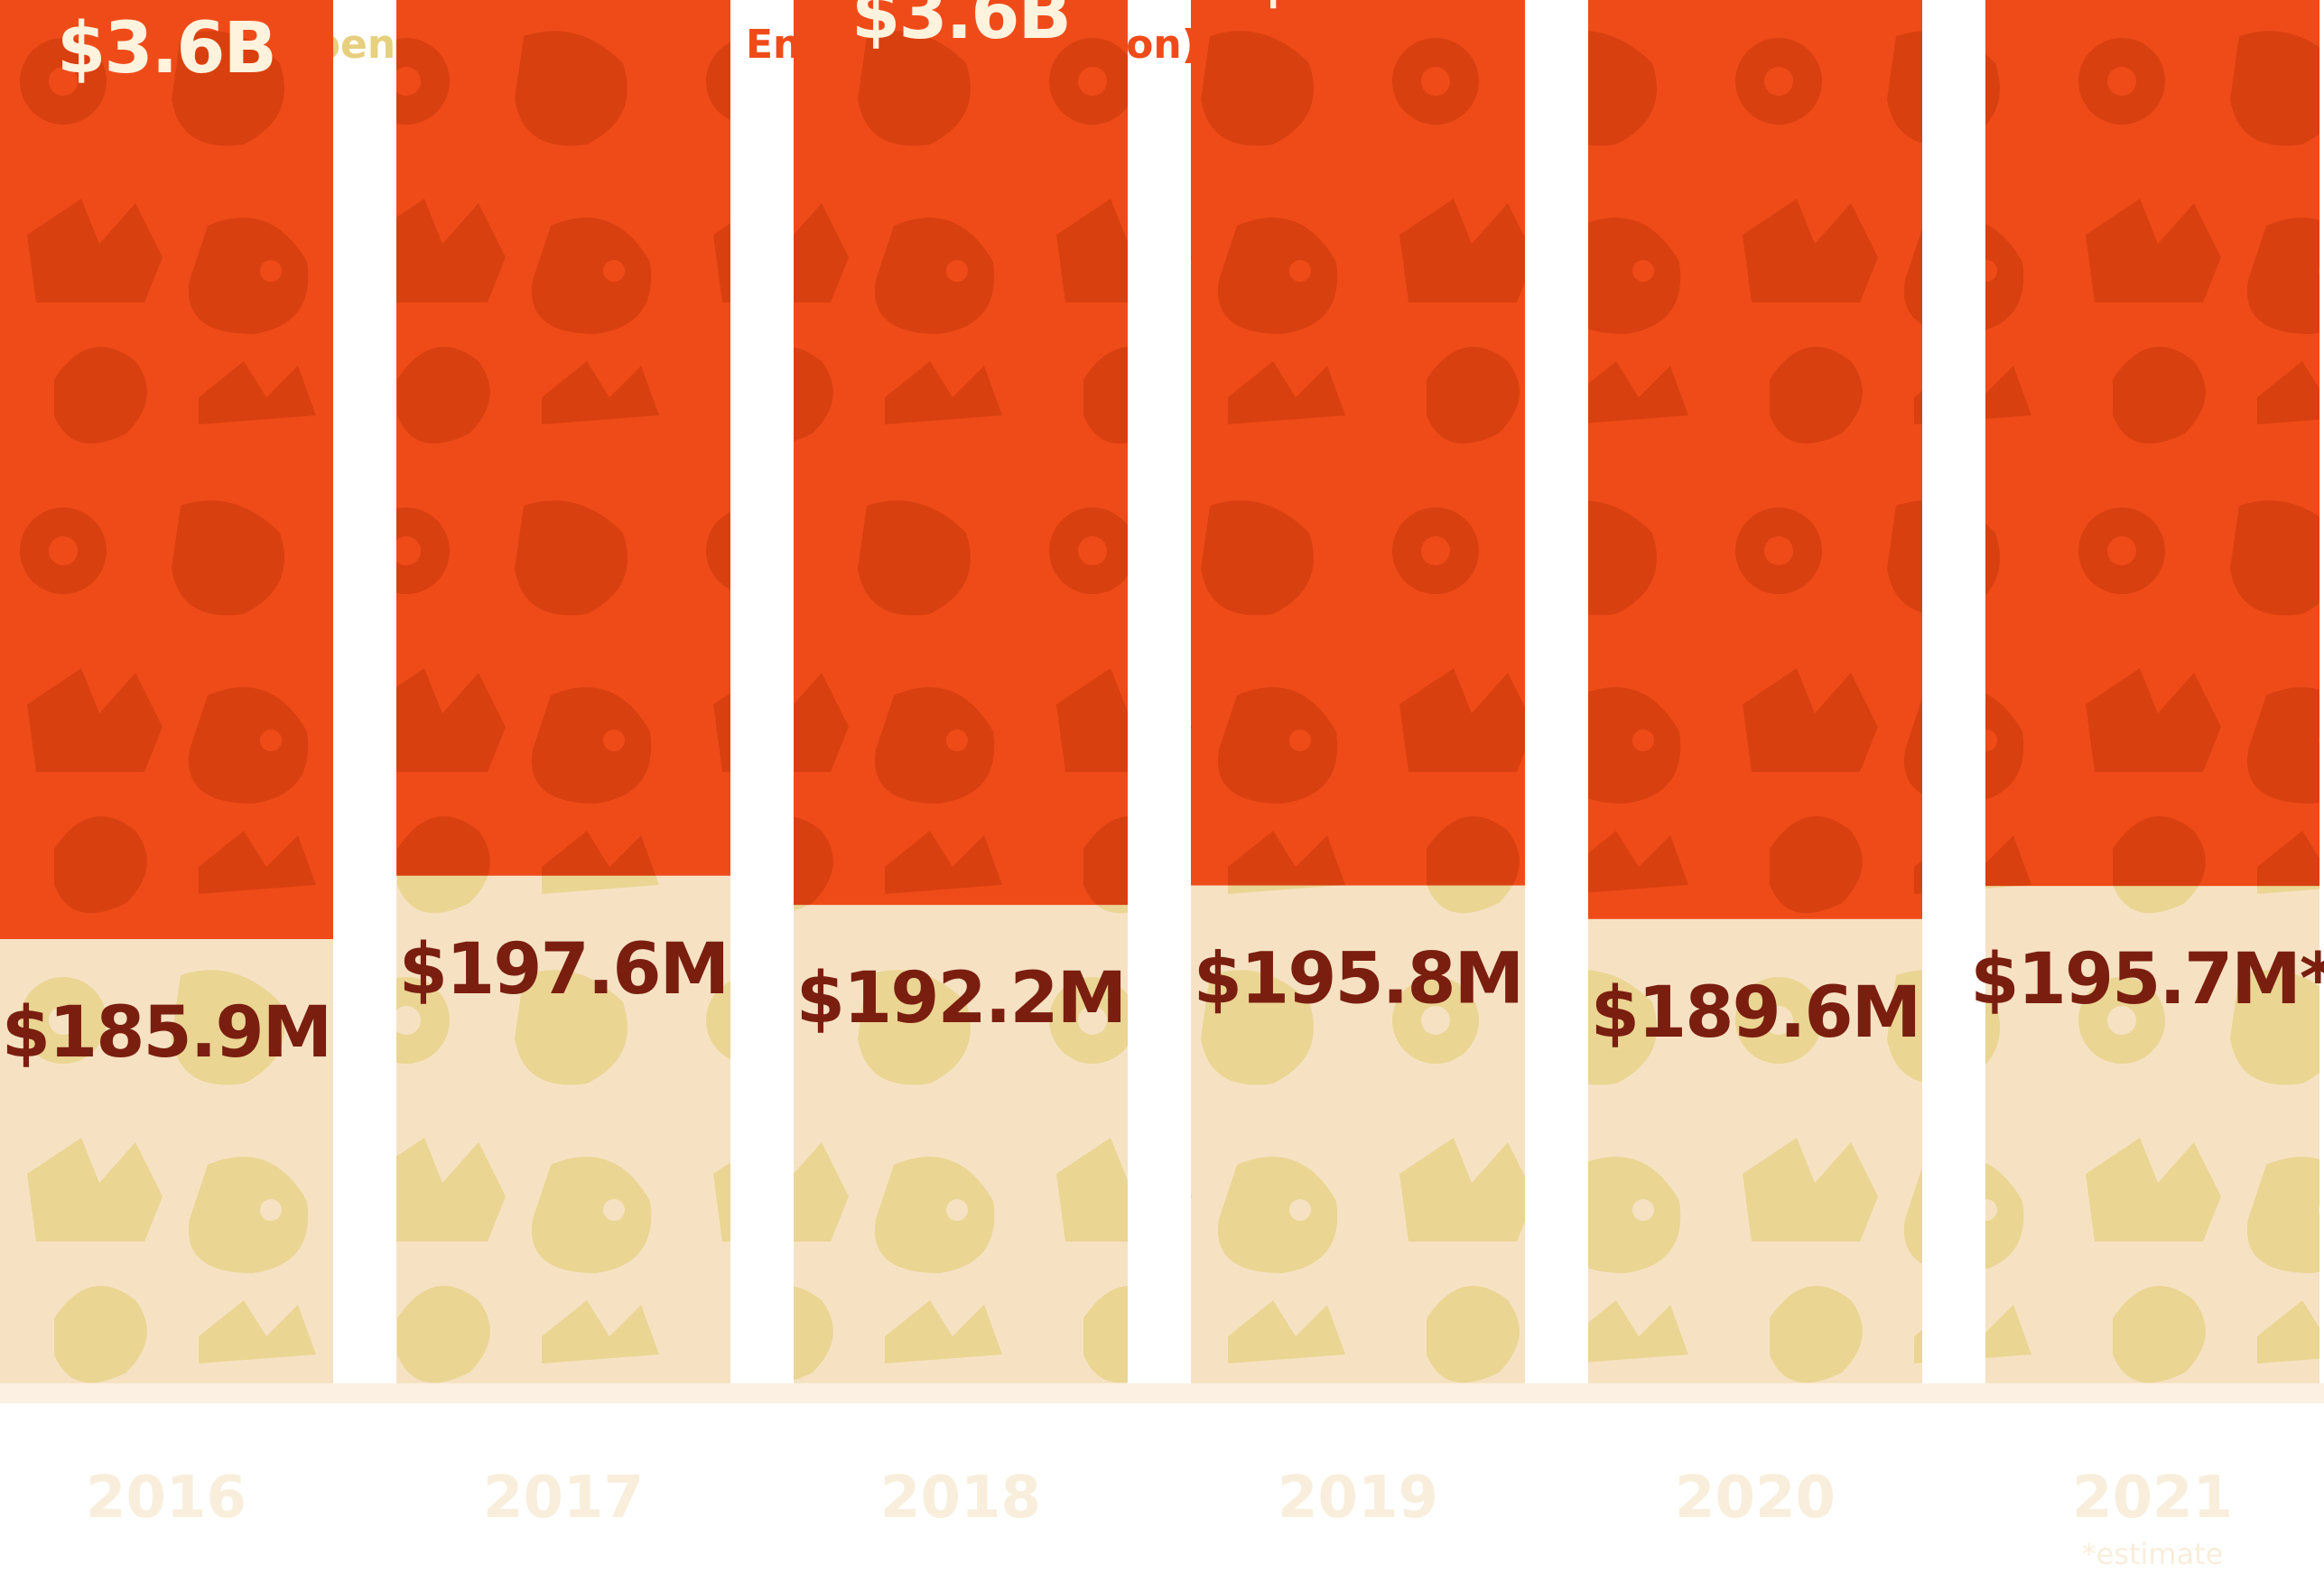 The image size is (2324, 1582). I want to click on bar-group-2021: $4.5B*$195.7M*, so click(2147, 692).